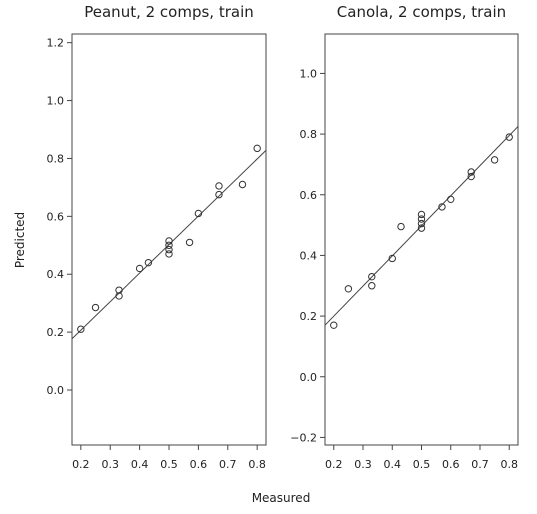 This screenshot has height=514, width=537. I want to click on y-tick-label-peanut: 0.2, so click(56, 332).